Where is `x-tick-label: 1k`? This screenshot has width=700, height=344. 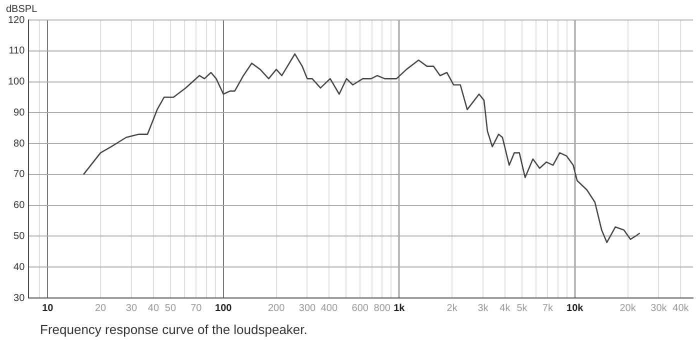
x-tick-label: 1k is located at coordinates (400, 308).